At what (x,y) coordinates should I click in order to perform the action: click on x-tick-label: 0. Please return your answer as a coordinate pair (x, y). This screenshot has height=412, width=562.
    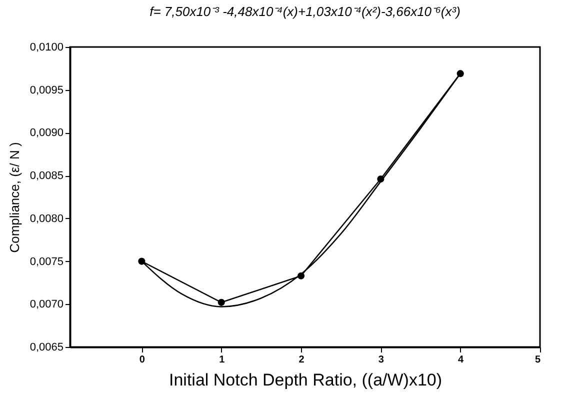
    Looking at the image, I should click on (142, 360).